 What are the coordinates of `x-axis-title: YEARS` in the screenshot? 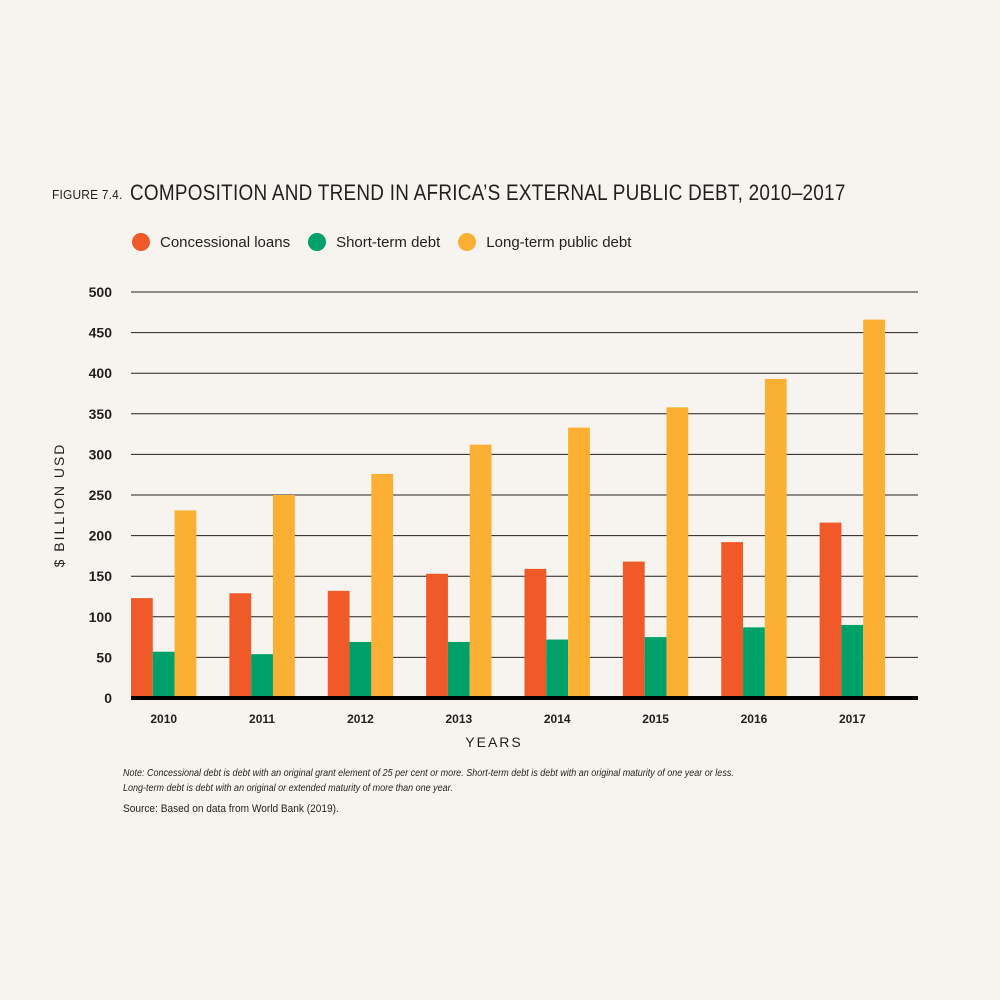 It's located at (493, 742).